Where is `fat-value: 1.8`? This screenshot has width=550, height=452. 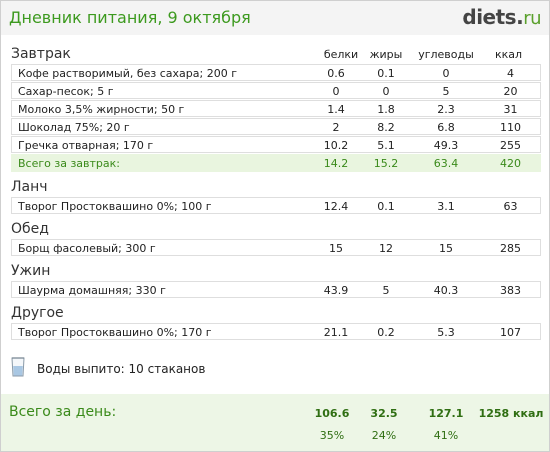
fat-value: 1.8 is located at coordinates (386, 108).